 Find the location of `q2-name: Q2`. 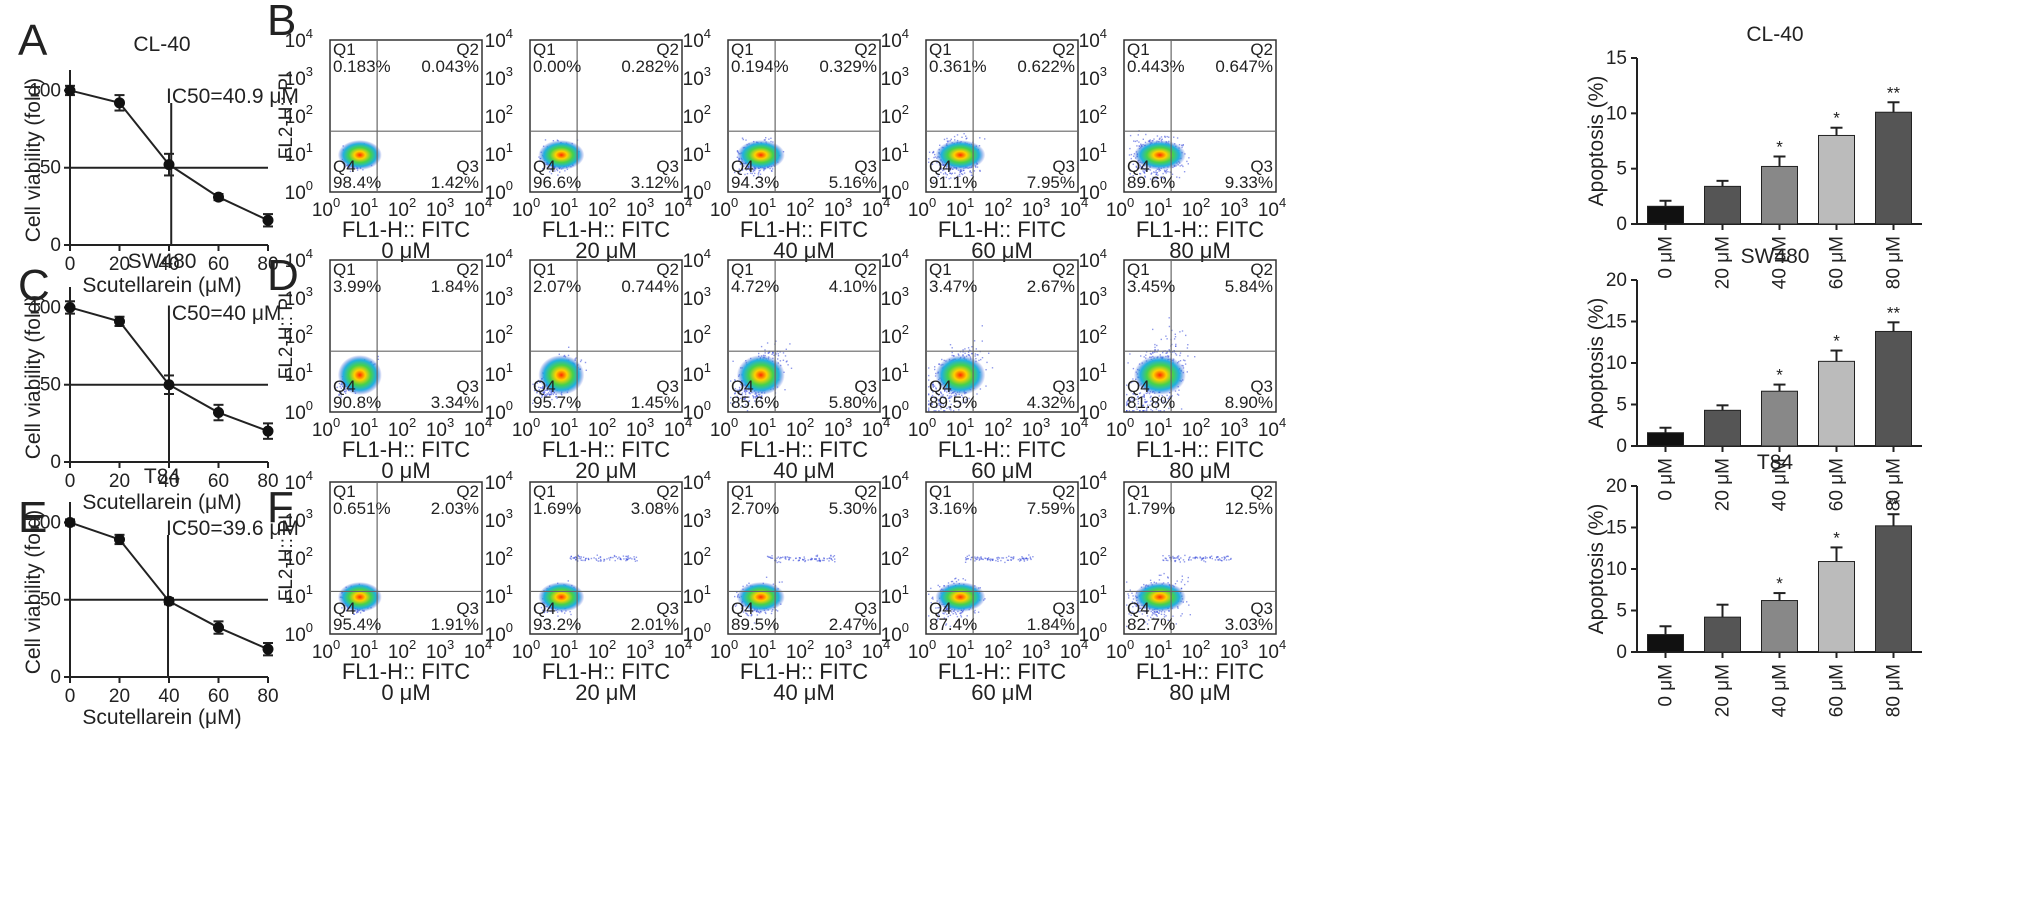

q2-name: Q2 is located at coordinates (467, 269).